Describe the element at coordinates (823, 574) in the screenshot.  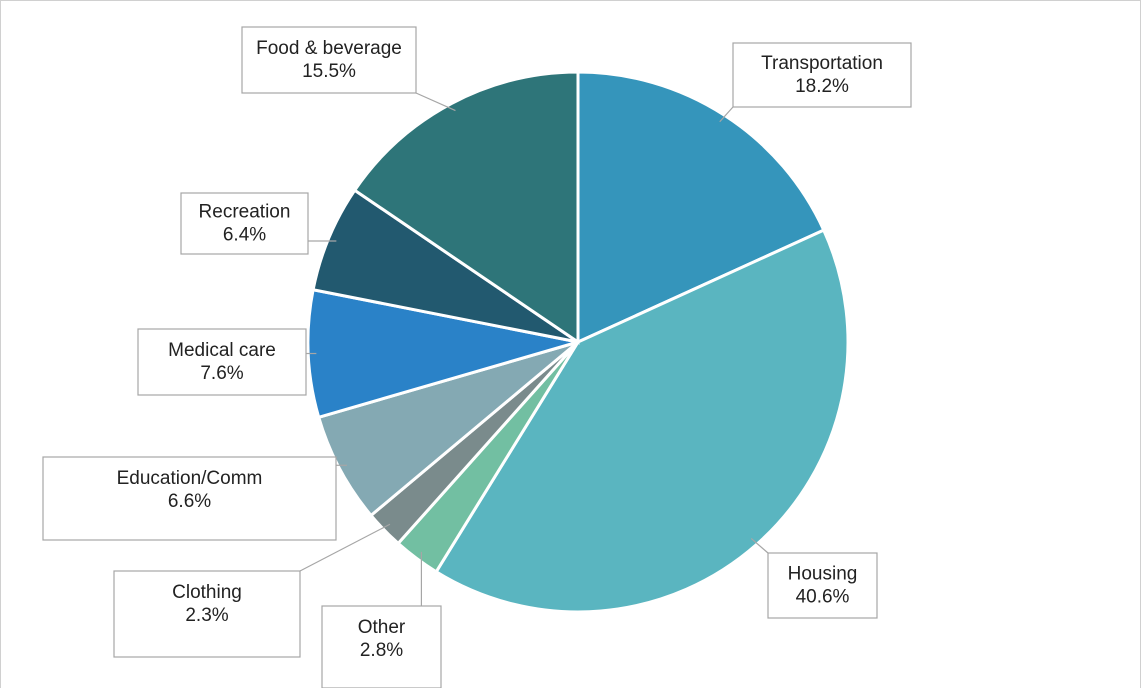
I see `slice-label: Housing` at that location.